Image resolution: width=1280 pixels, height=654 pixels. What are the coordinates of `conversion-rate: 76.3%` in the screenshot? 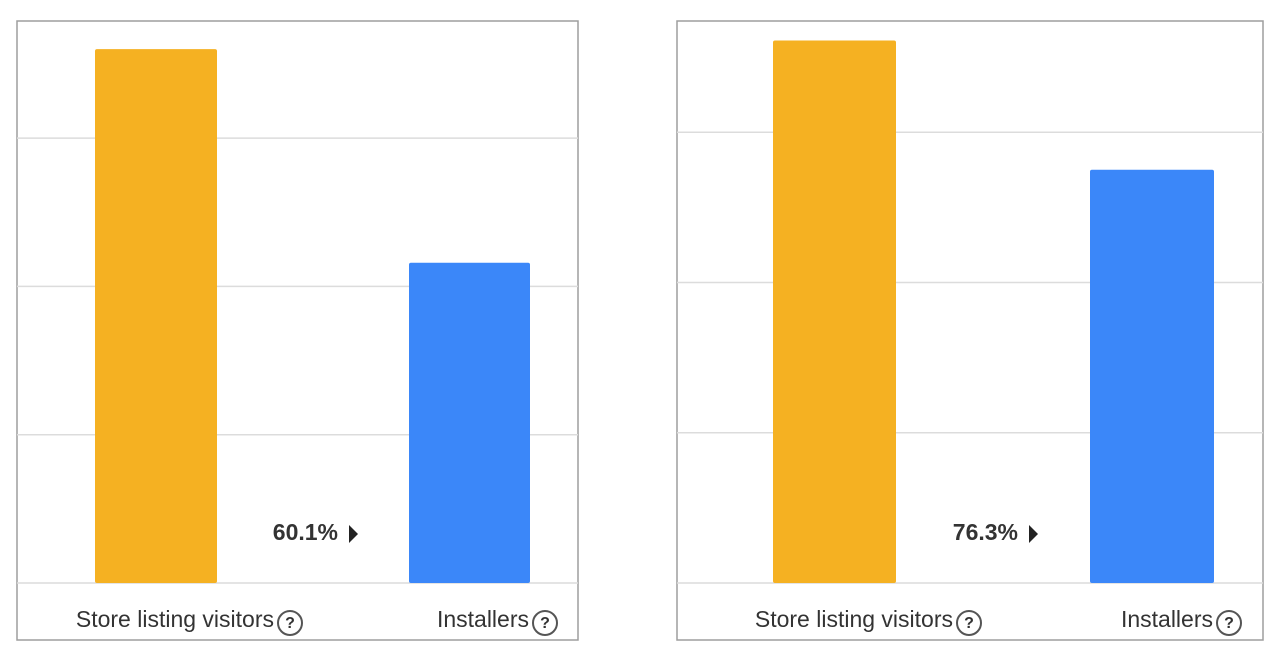 It's located at (985, 532).